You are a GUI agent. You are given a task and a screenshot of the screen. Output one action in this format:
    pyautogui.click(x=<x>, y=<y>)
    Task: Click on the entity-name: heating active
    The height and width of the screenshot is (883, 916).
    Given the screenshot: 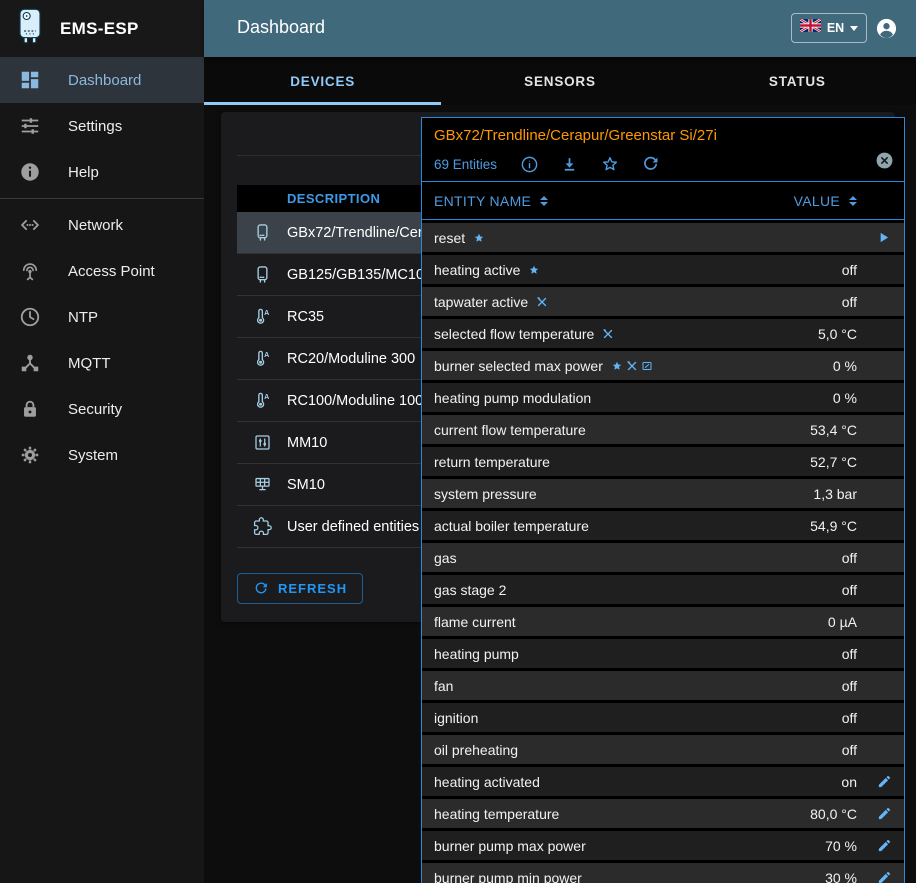 What is the action you would take?
    pyautogui.click(x=477, y=269)
    